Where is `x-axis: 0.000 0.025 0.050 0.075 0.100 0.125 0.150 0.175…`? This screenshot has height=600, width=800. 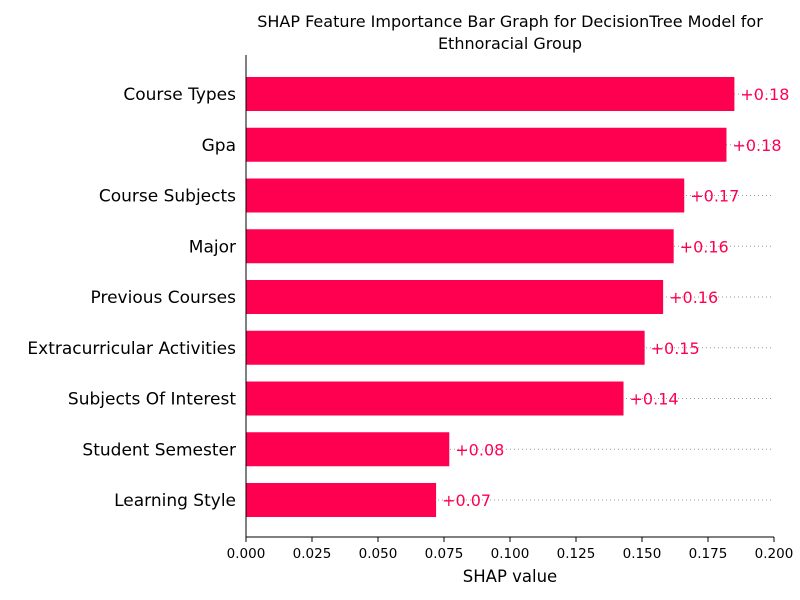
x-axis: 0.000 0.025 0.050 0.075 0.100 0.125 0.150 0.175… is located at coordinates (510, 549).